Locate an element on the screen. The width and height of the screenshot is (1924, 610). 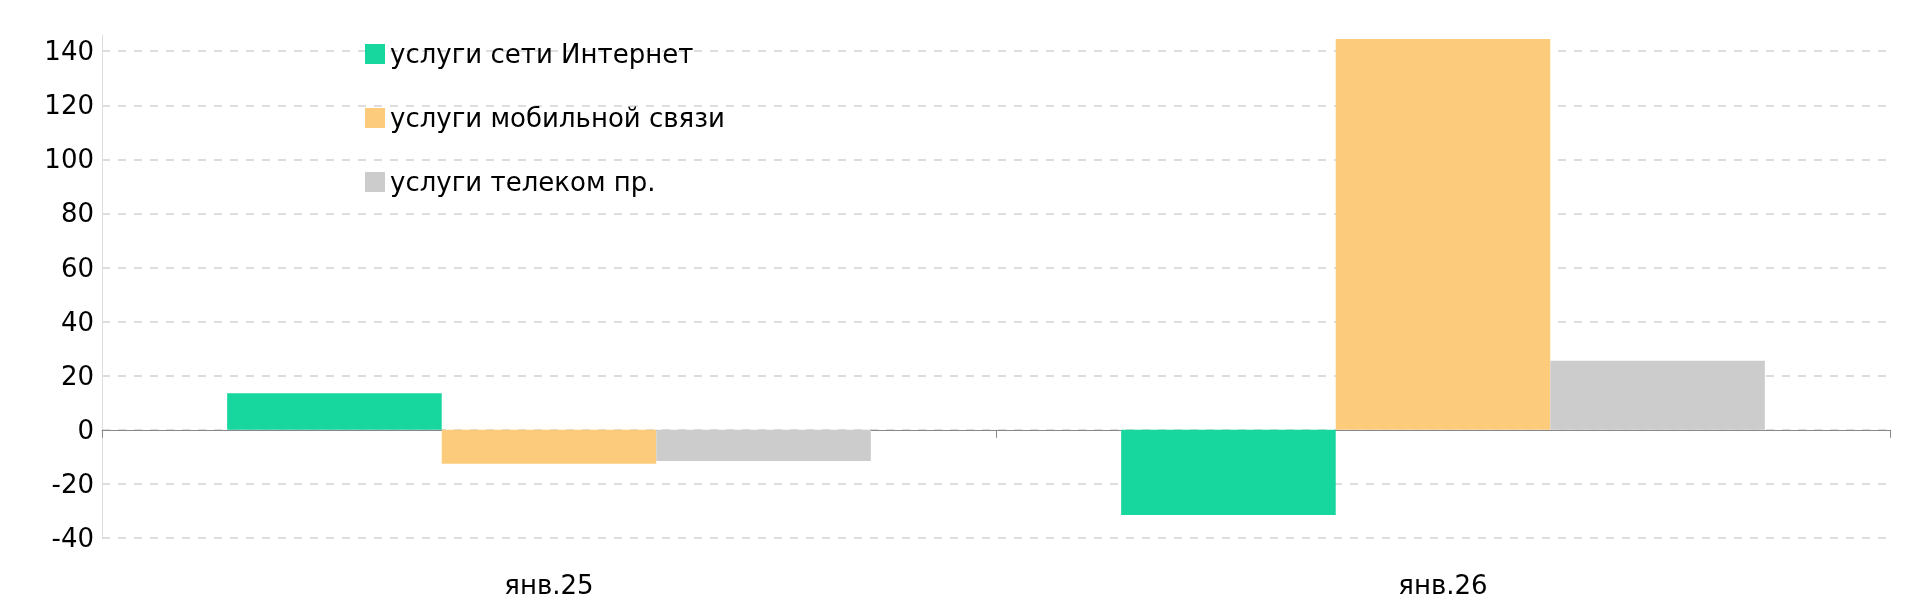
y-tick-label: 60 is located at coordinates (77, 267).